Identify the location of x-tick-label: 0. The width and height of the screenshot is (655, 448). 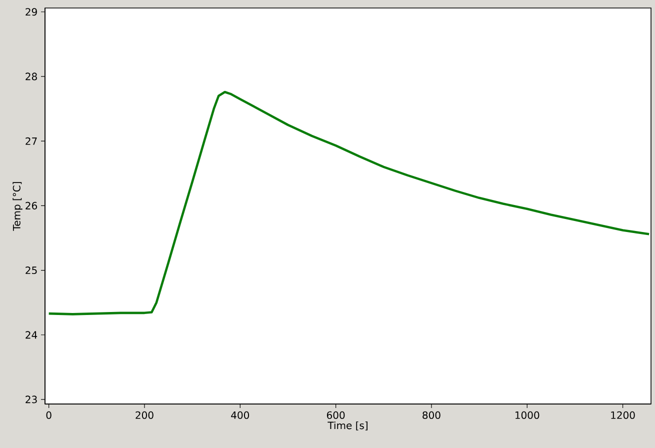
(49, 415).